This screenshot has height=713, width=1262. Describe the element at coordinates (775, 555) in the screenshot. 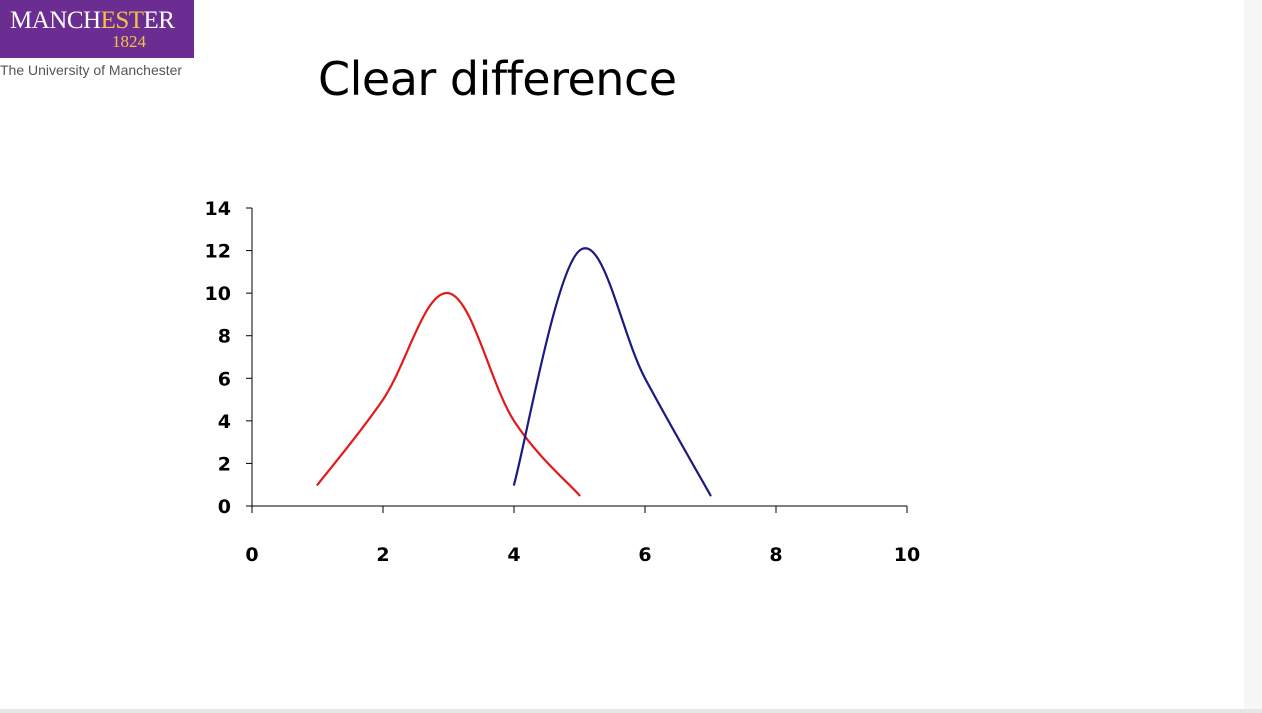

I see `x-tick-label: 8` at that location.